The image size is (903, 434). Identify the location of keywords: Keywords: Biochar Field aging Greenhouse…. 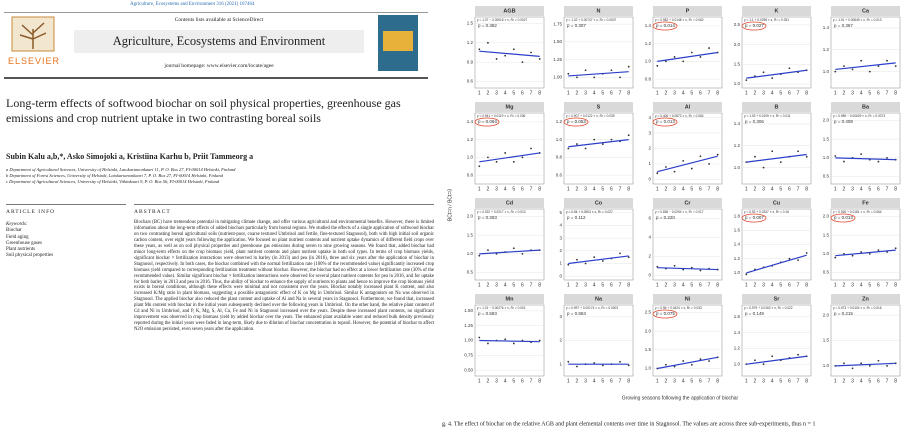
(29, 241).